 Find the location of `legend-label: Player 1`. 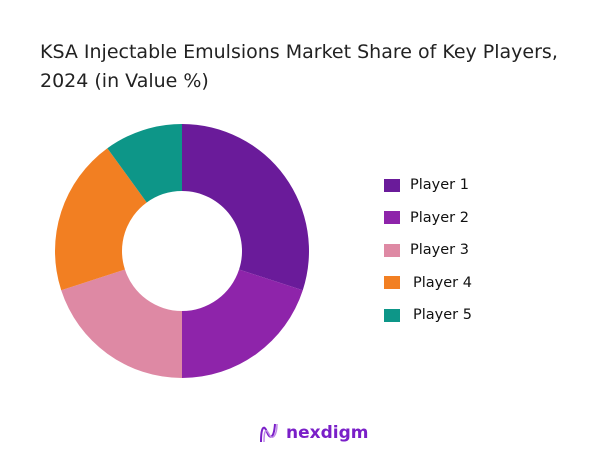

legend-label: Player 1 is located at coordinates (439, 185).